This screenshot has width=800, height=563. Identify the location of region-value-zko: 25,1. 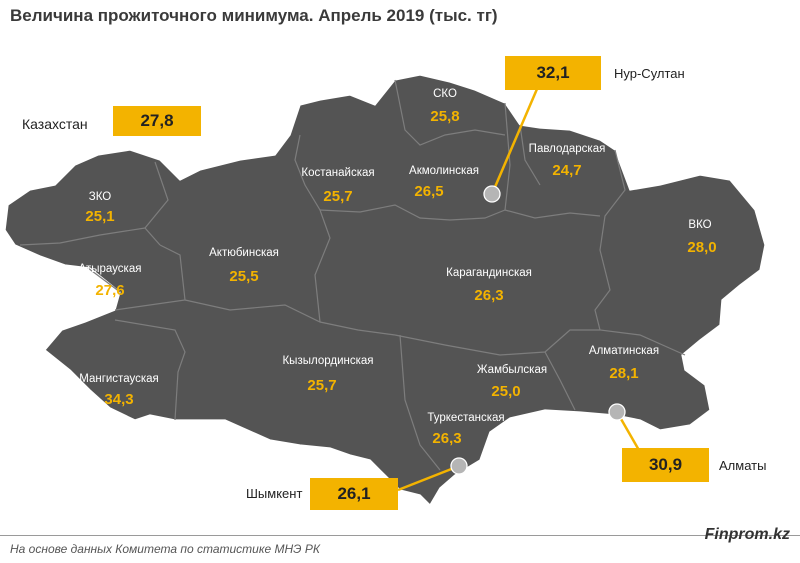
(99, 216).